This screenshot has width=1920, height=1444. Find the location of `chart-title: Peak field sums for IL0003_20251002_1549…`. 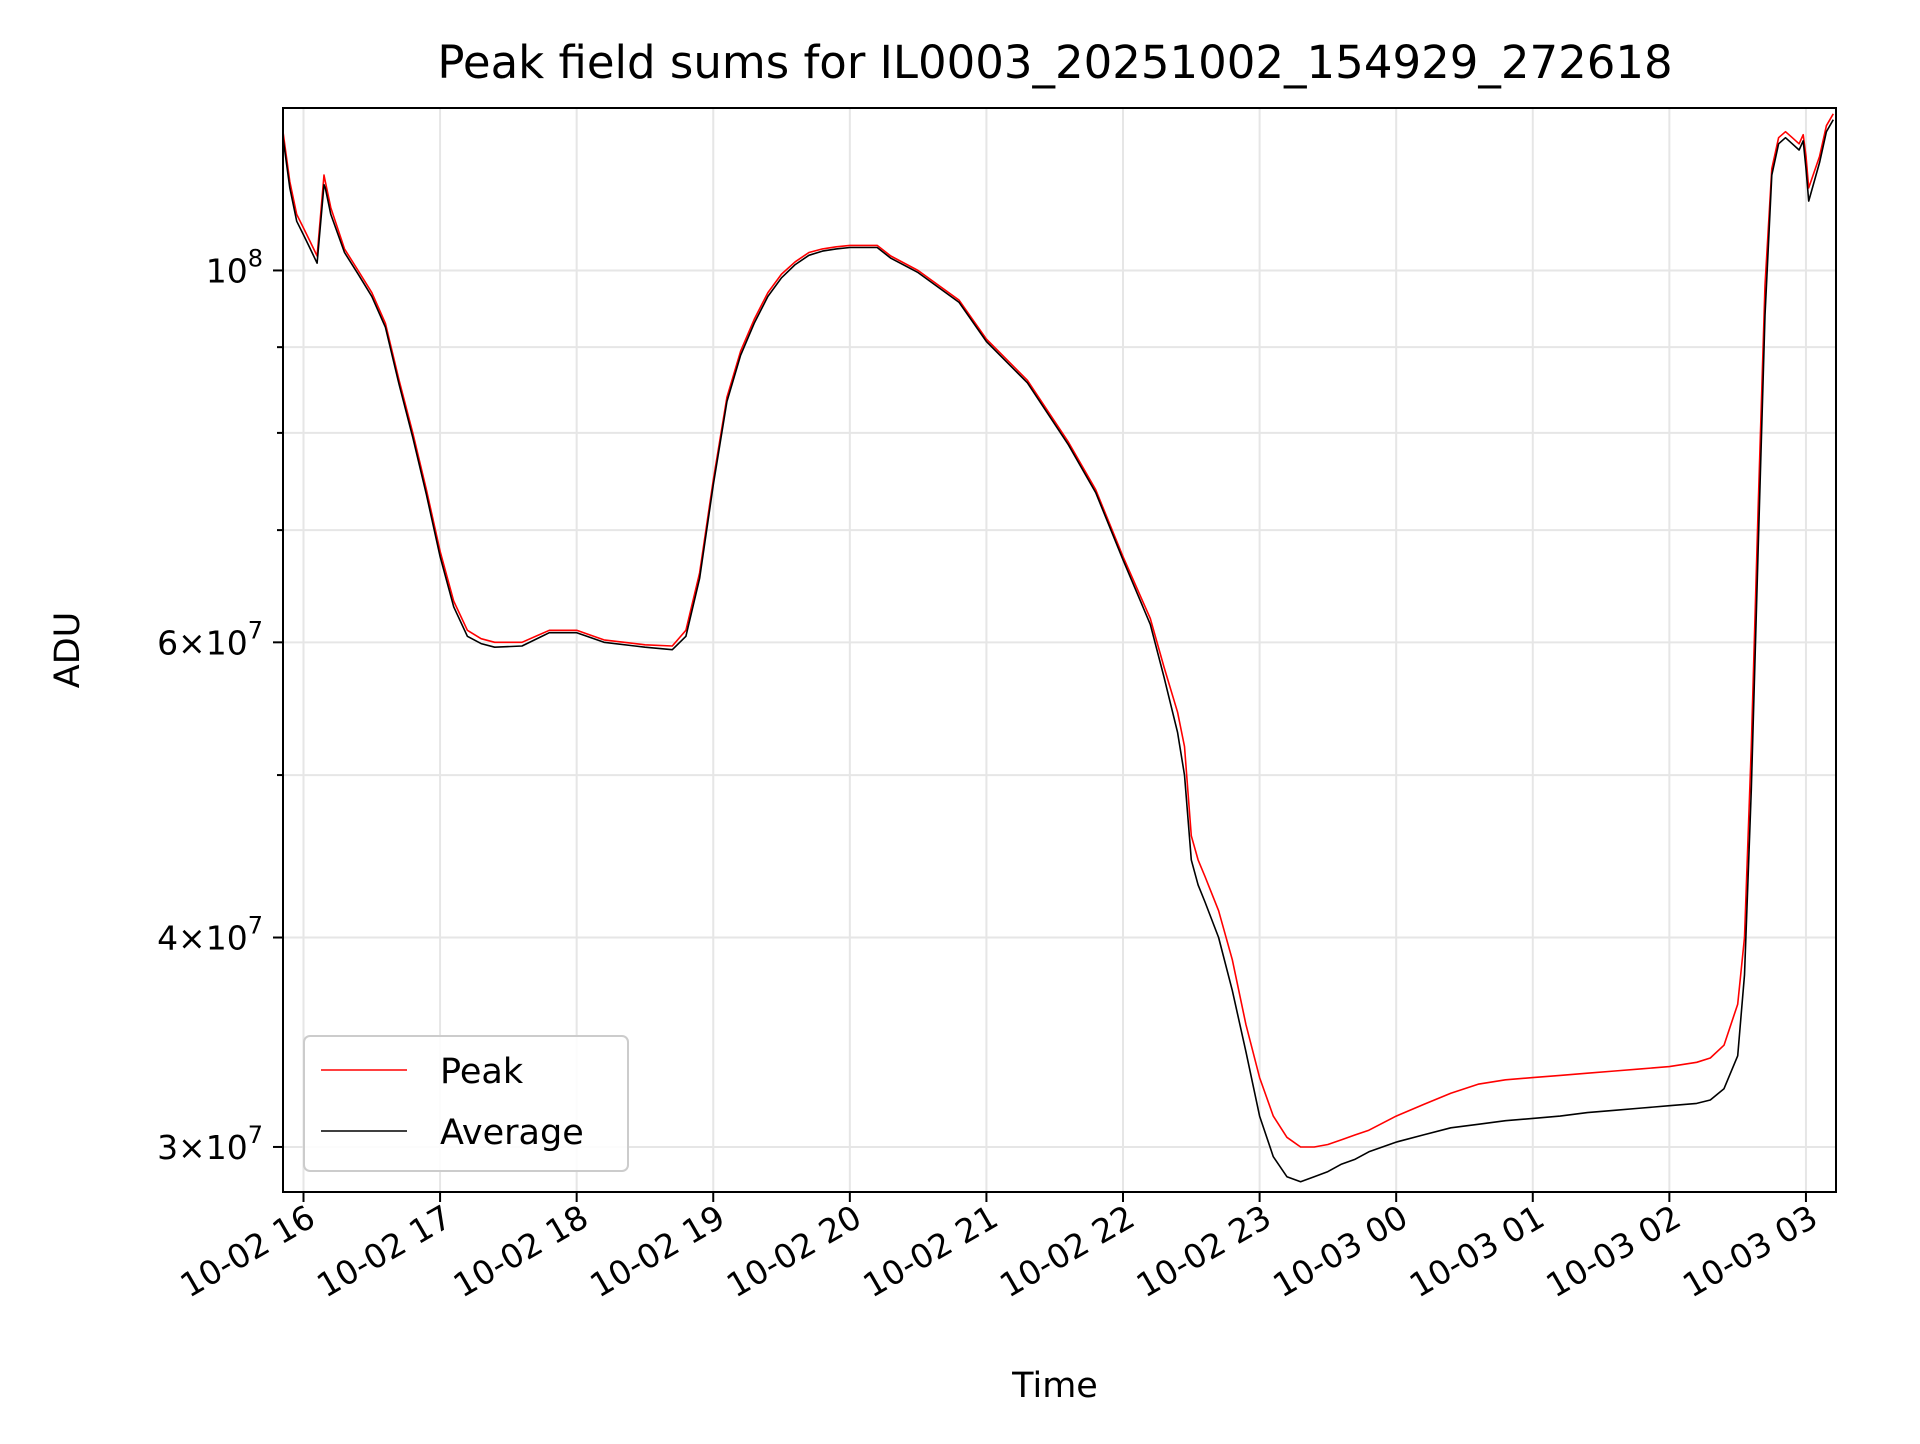

chart-title: Peak field sums for IL0003_20251002_1549… is located at coordinates (1054, 62).